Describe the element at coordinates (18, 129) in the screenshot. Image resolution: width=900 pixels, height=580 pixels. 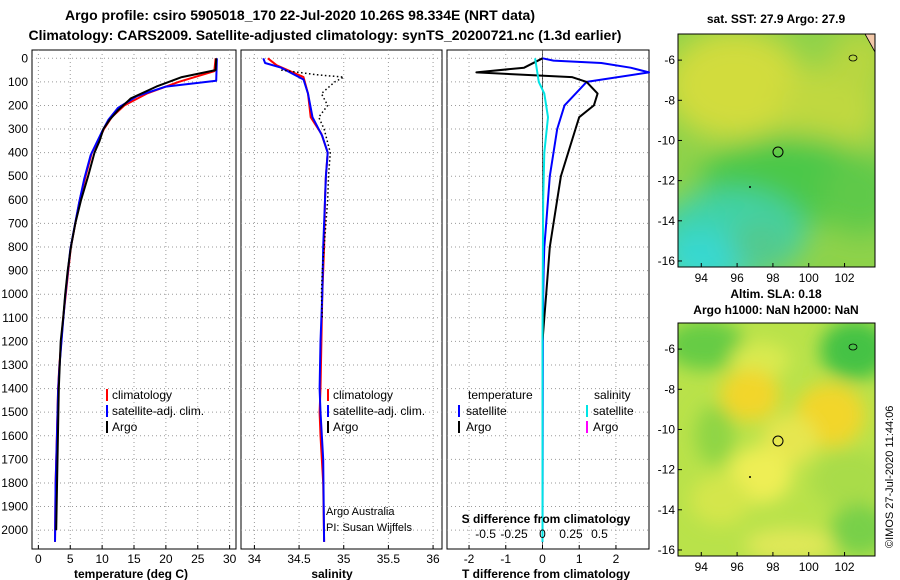
I see `depth-tick-label: 300` at that location.